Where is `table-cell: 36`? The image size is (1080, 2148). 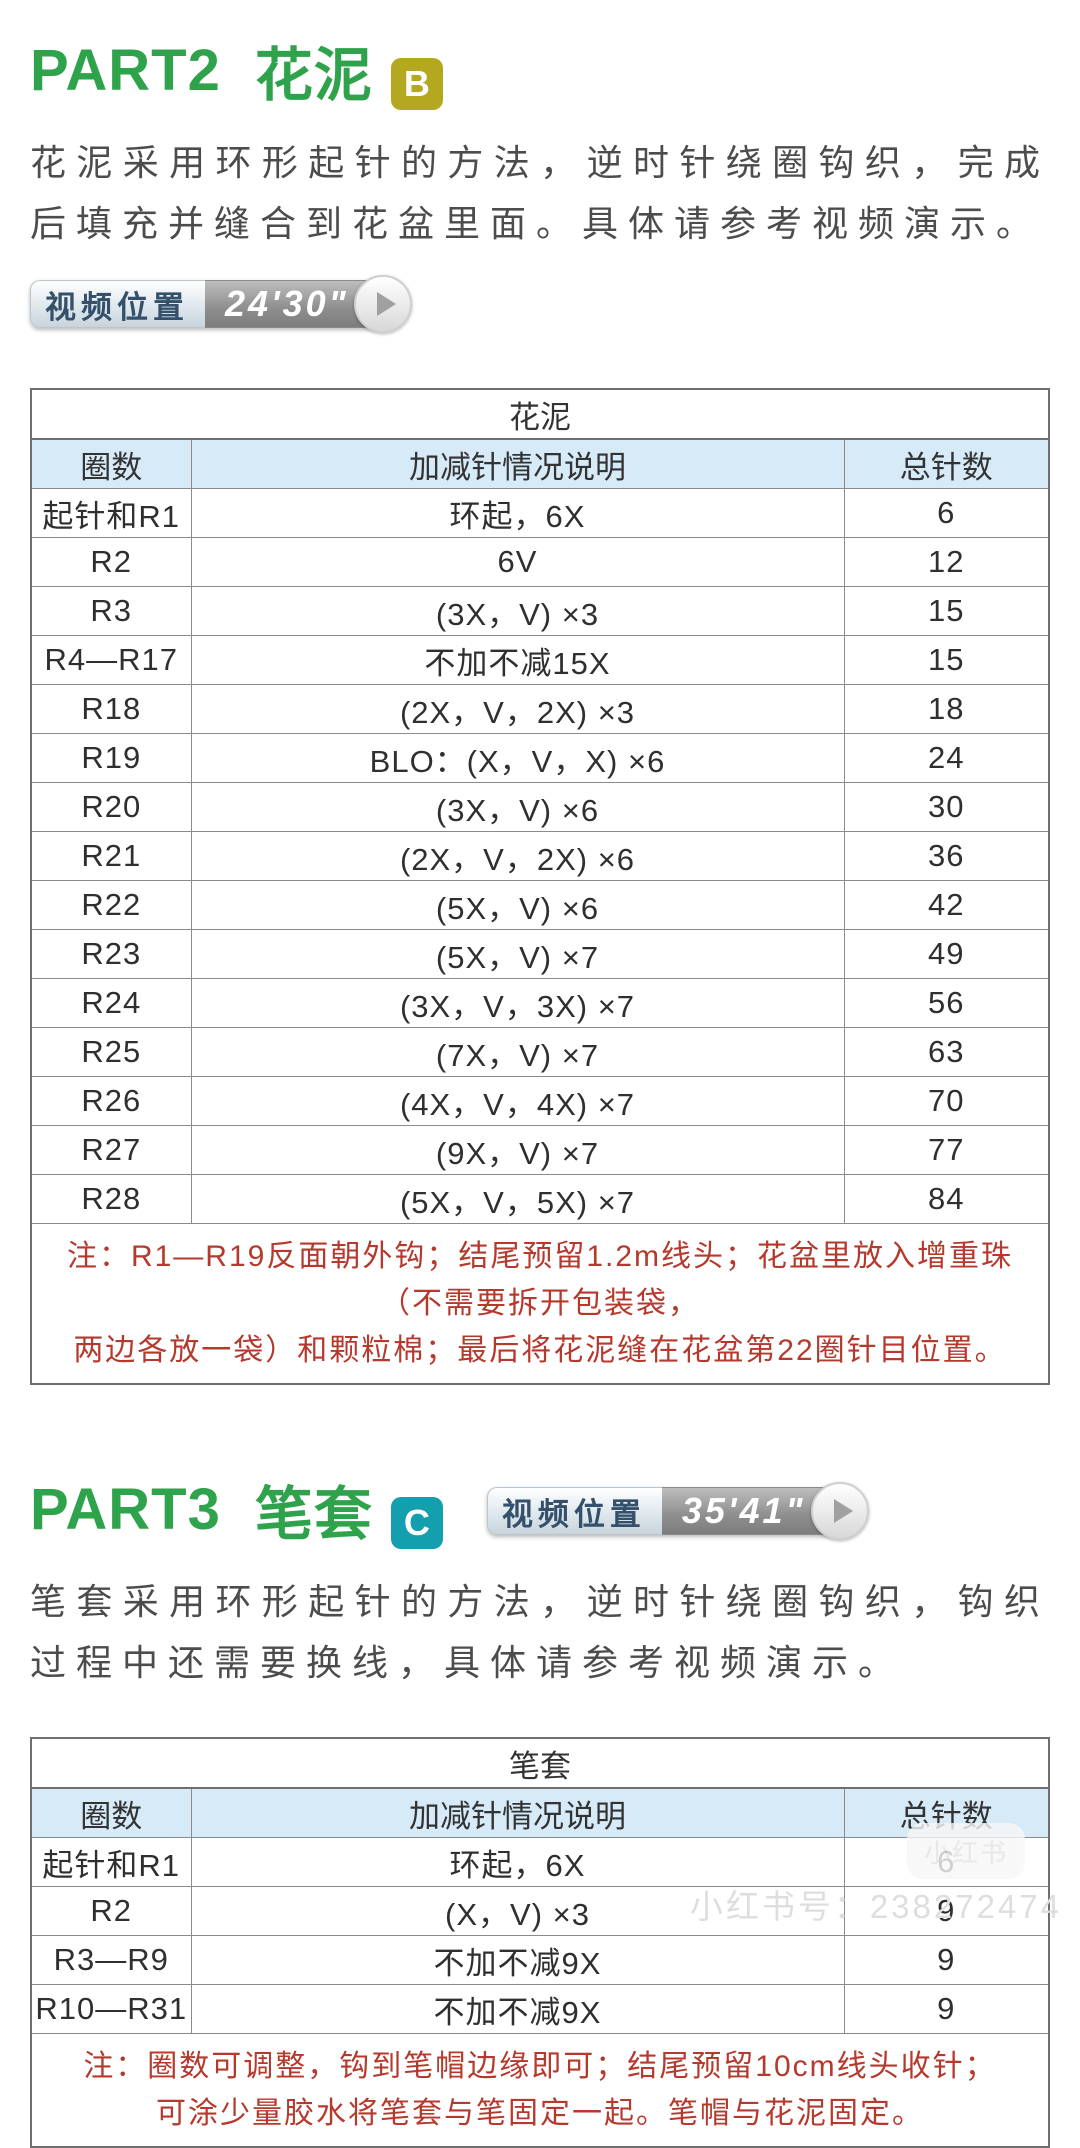
table-cell: 36 is located at coordinates (946, 856).